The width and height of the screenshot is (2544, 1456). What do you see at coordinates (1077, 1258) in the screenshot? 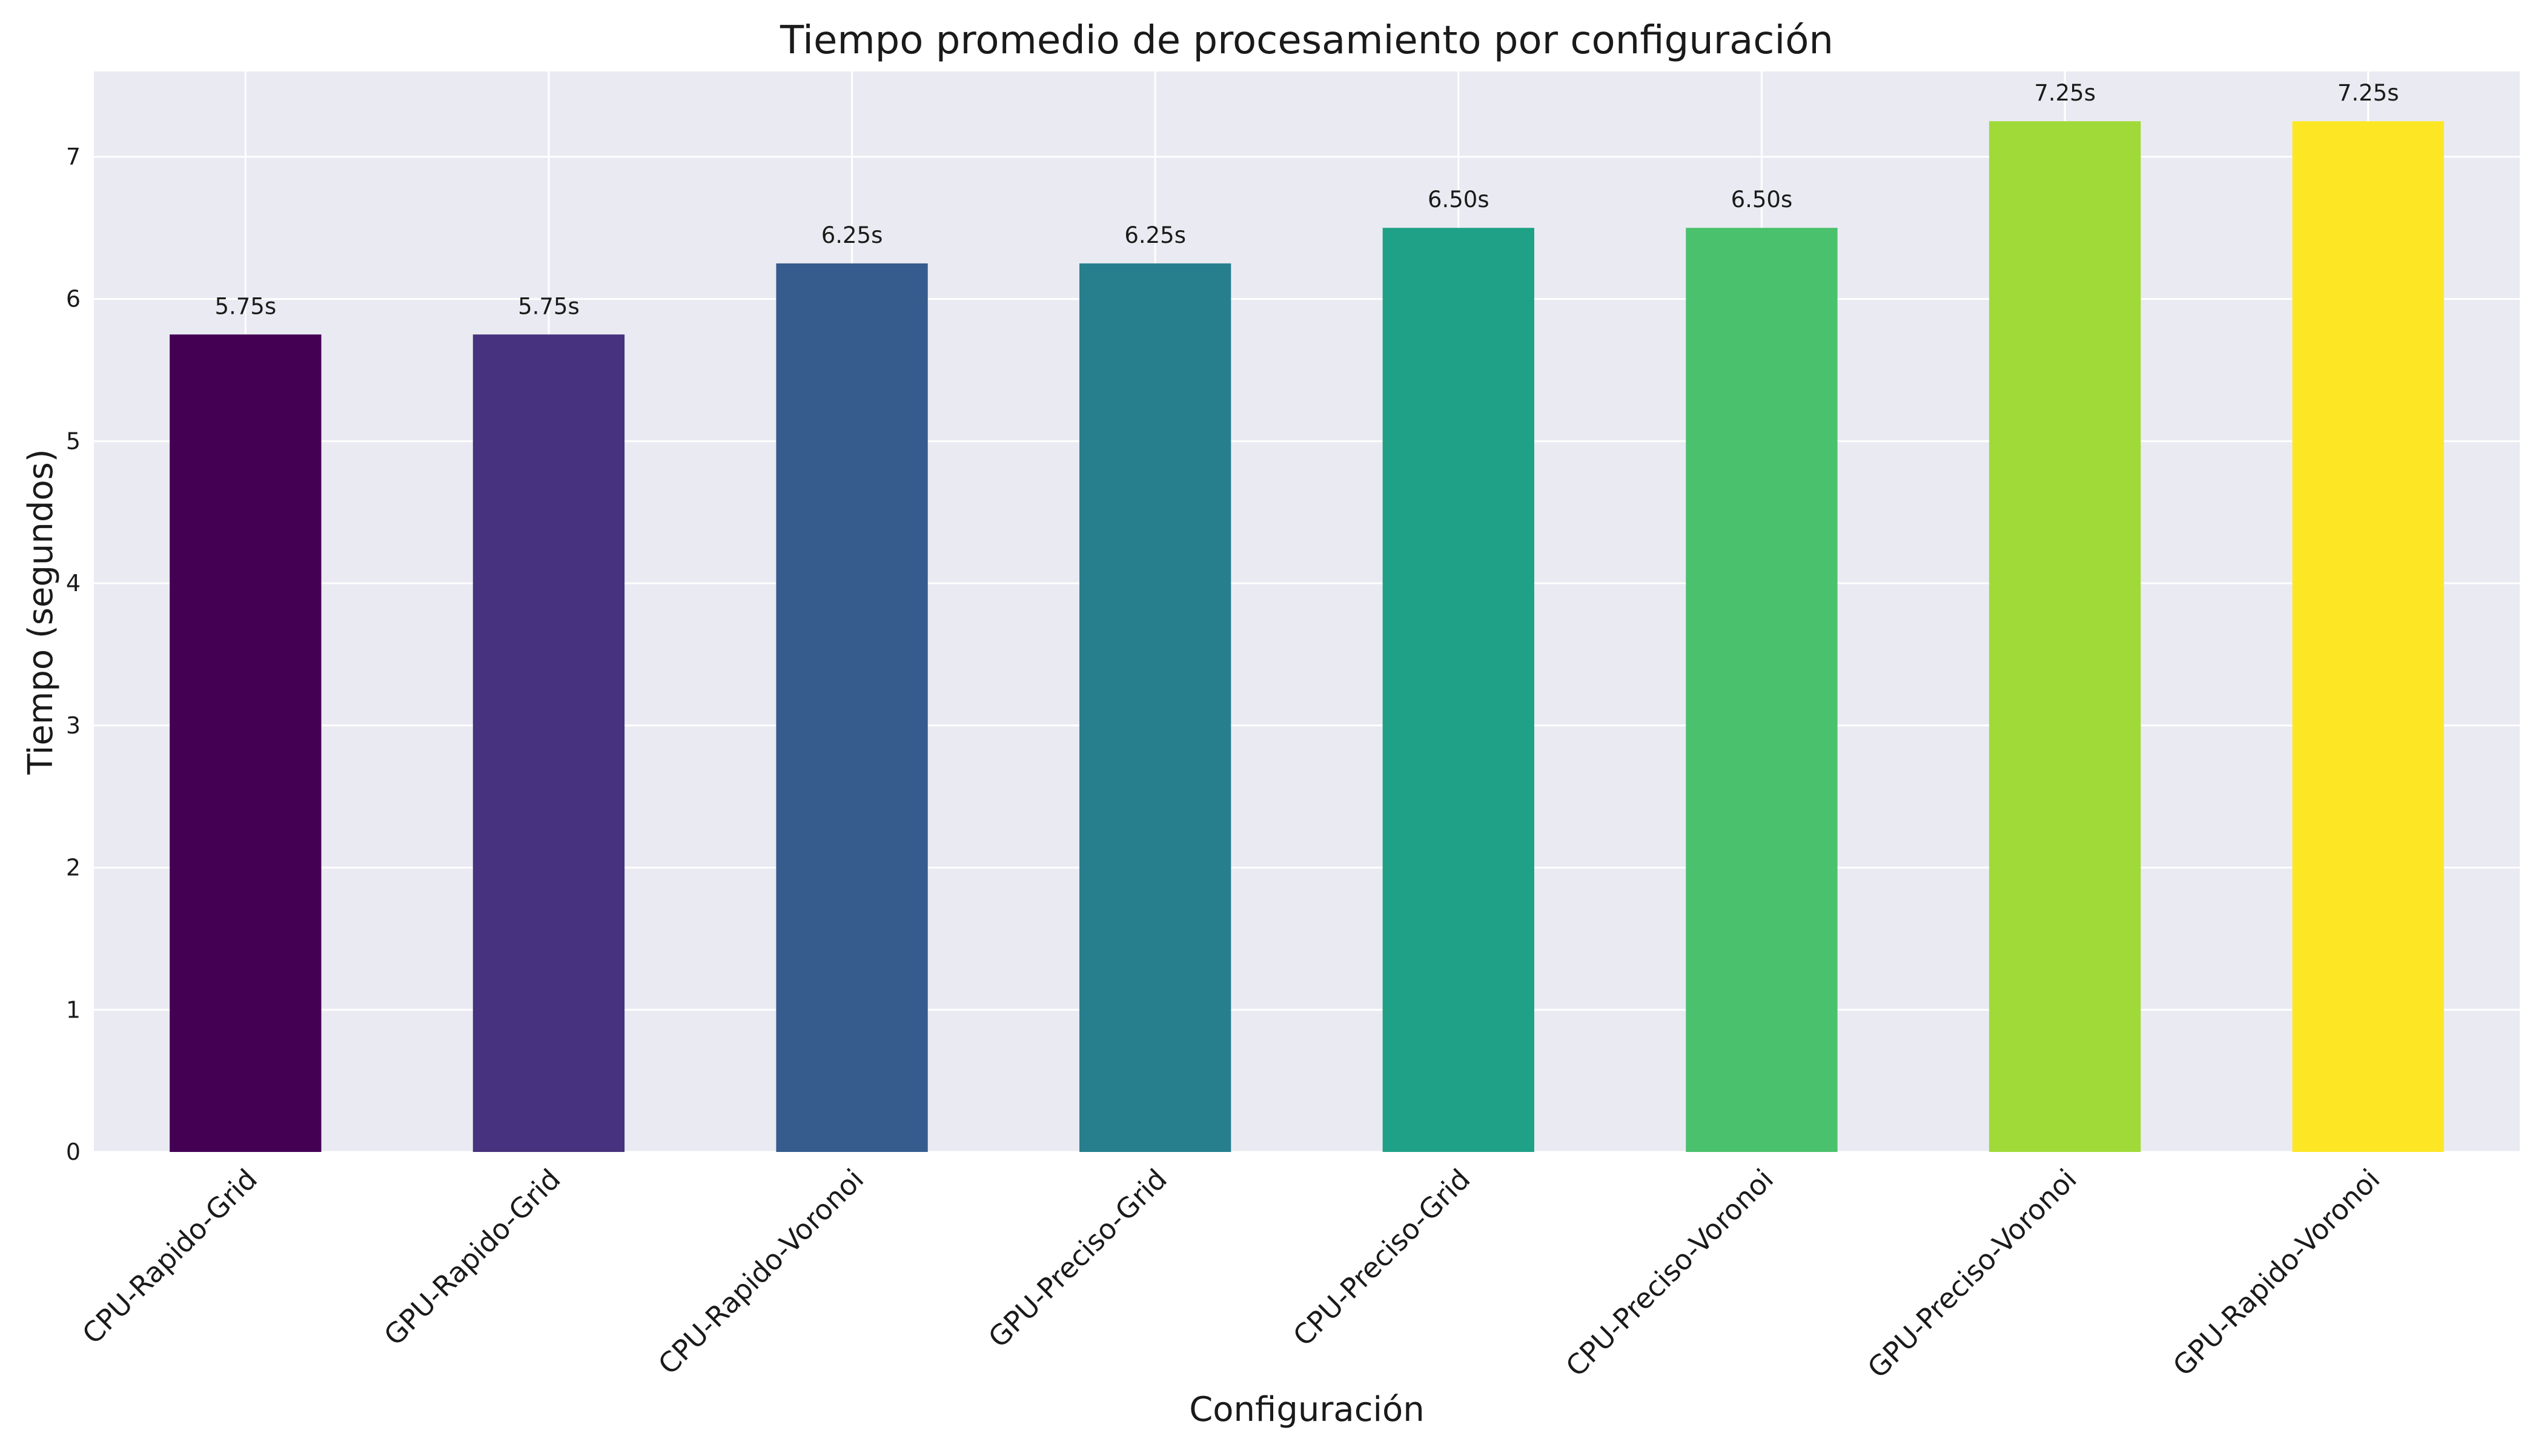
I see `x-tick-label: GPU-Preciso-Grid` at bounding box center [1077, 1258].